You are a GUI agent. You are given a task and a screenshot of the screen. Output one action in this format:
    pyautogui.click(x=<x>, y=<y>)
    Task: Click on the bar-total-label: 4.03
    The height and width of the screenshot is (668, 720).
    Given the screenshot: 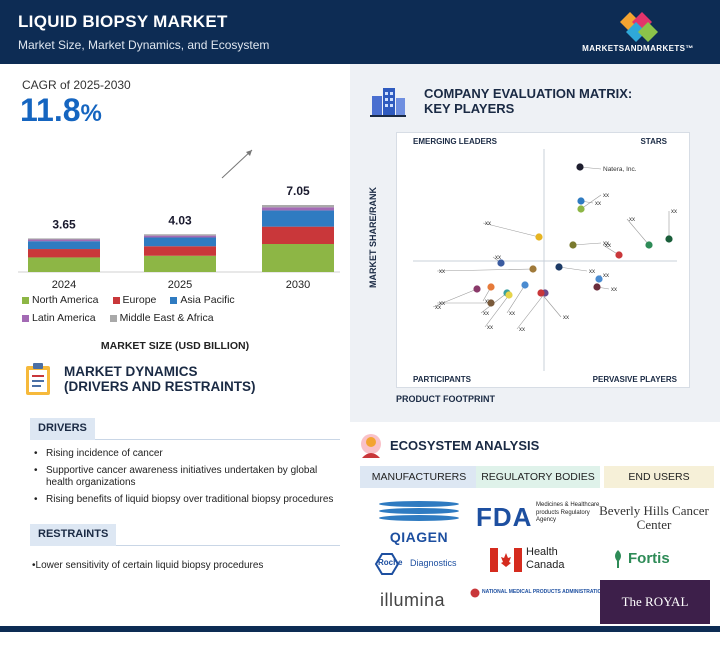 What is the action you would take?
    pyautogui.click(x=180, y=220)
    